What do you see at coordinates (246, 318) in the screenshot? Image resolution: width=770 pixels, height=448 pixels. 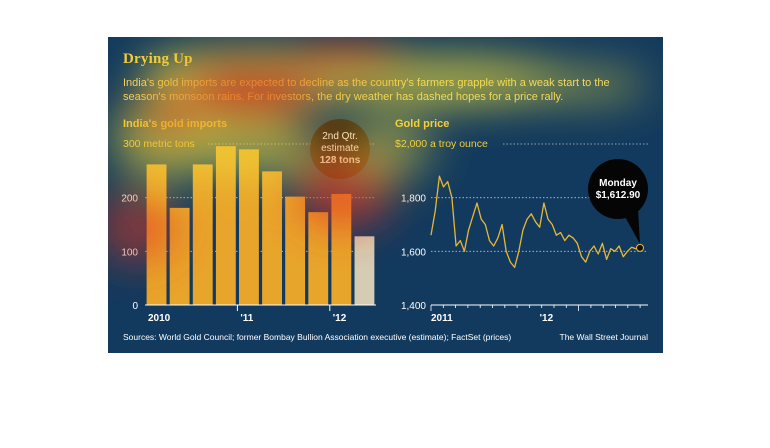 I see `imports-x-tick-label: '11` at bounding box center [246, 318].